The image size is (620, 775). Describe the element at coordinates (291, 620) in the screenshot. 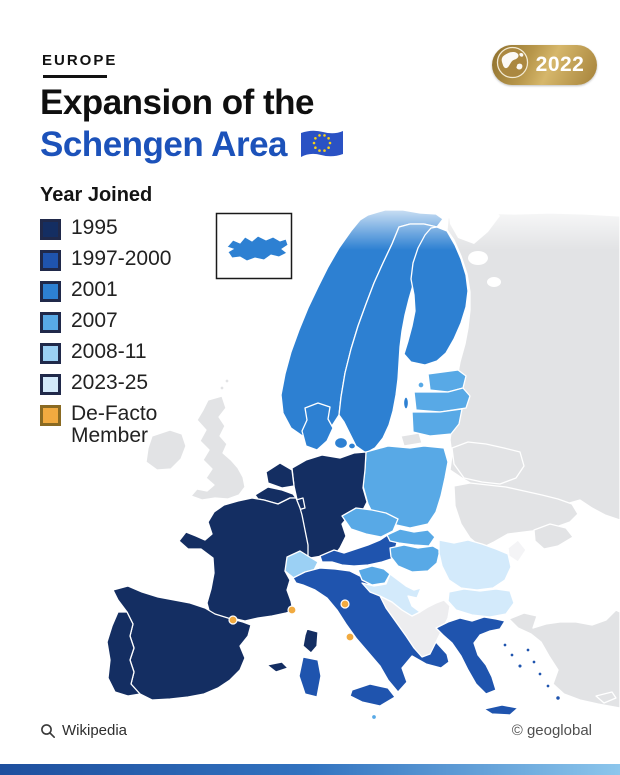

I see `de-facto-dots` at that location.